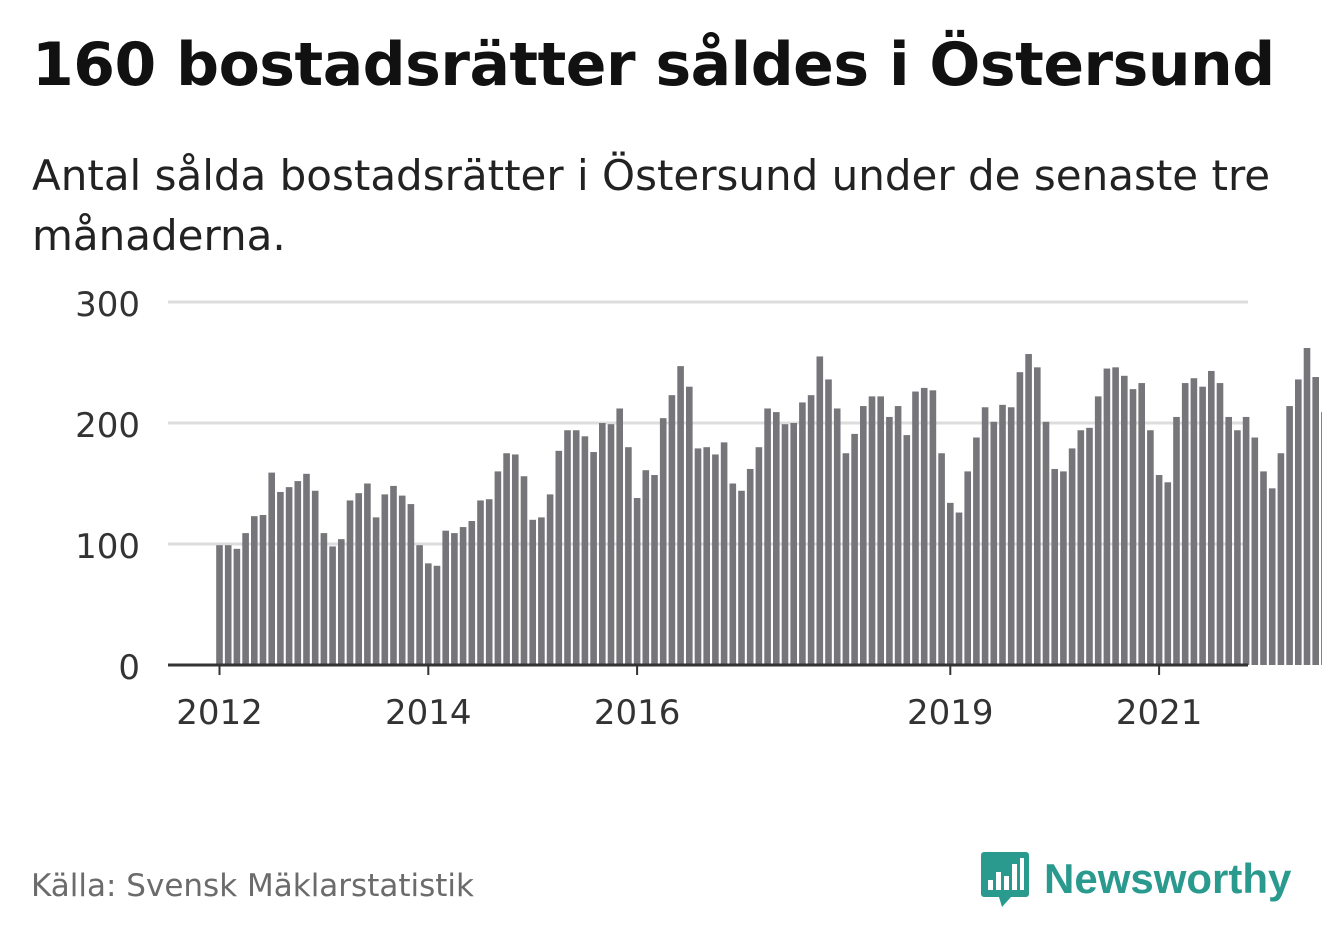 This screenshot has height=939, width=1322. What do you see at coordinates (252, 886) in the screenshot?
I see `source-note: Källa: Svensk Mäklarstatistik` at bounding box center [252, 886].